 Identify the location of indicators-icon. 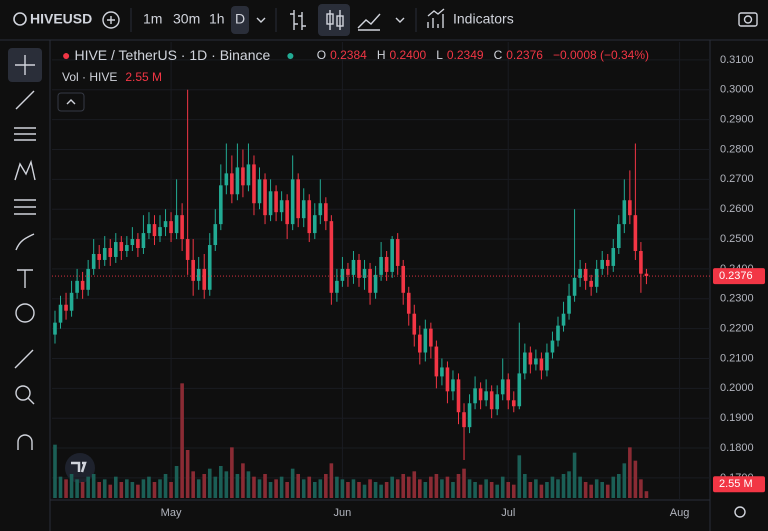
(436, 18).